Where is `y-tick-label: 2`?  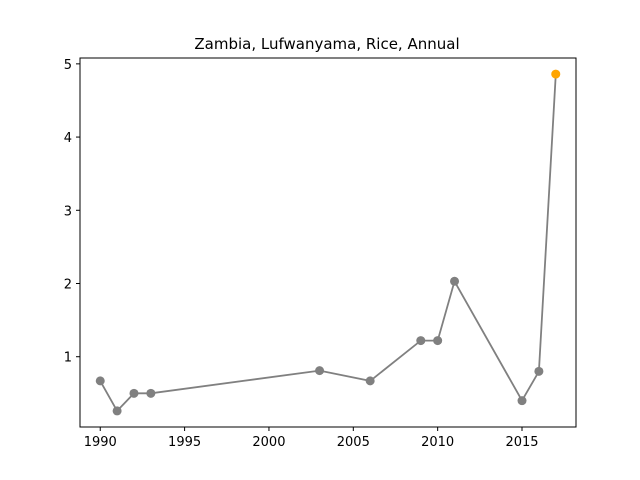 y-tick-label: 2 is located at coordinates (68, 285).